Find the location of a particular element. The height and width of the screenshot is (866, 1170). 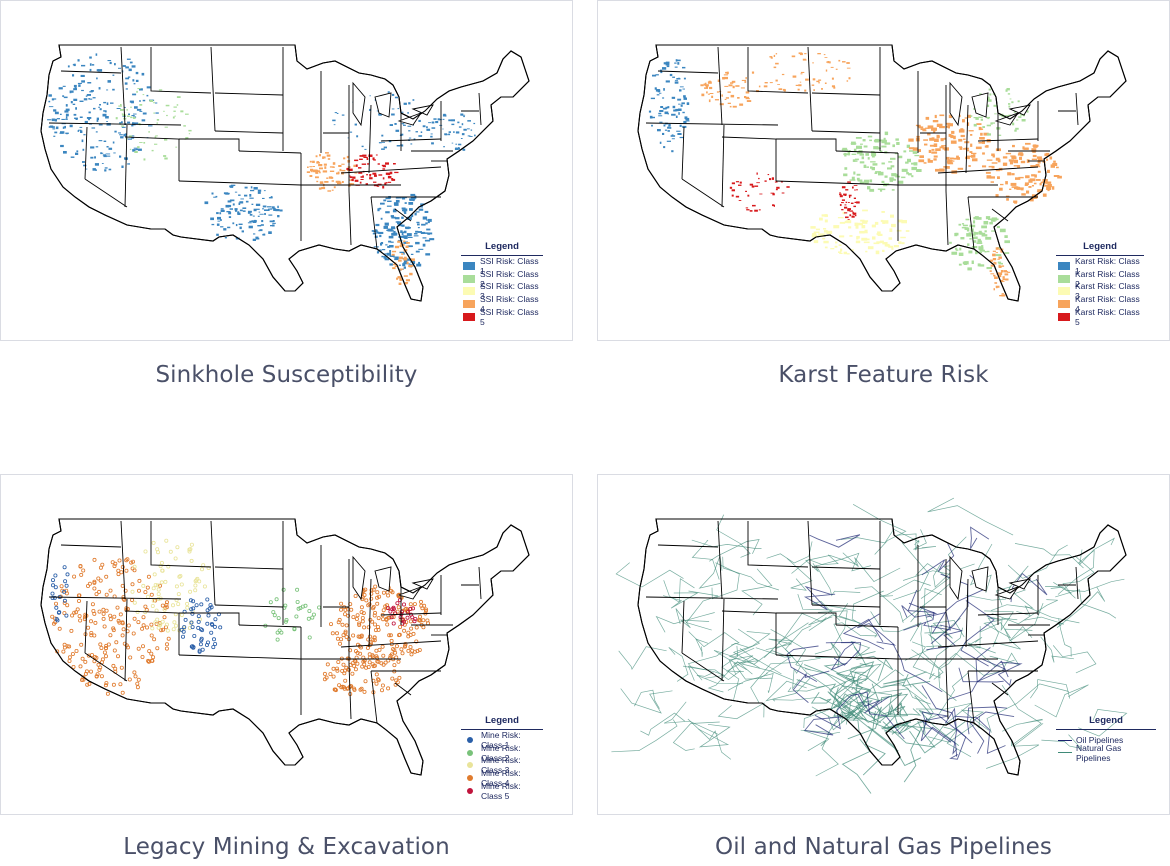

legend-label: Karst Risk: Class 4 is located at coordinates (1107, 304).